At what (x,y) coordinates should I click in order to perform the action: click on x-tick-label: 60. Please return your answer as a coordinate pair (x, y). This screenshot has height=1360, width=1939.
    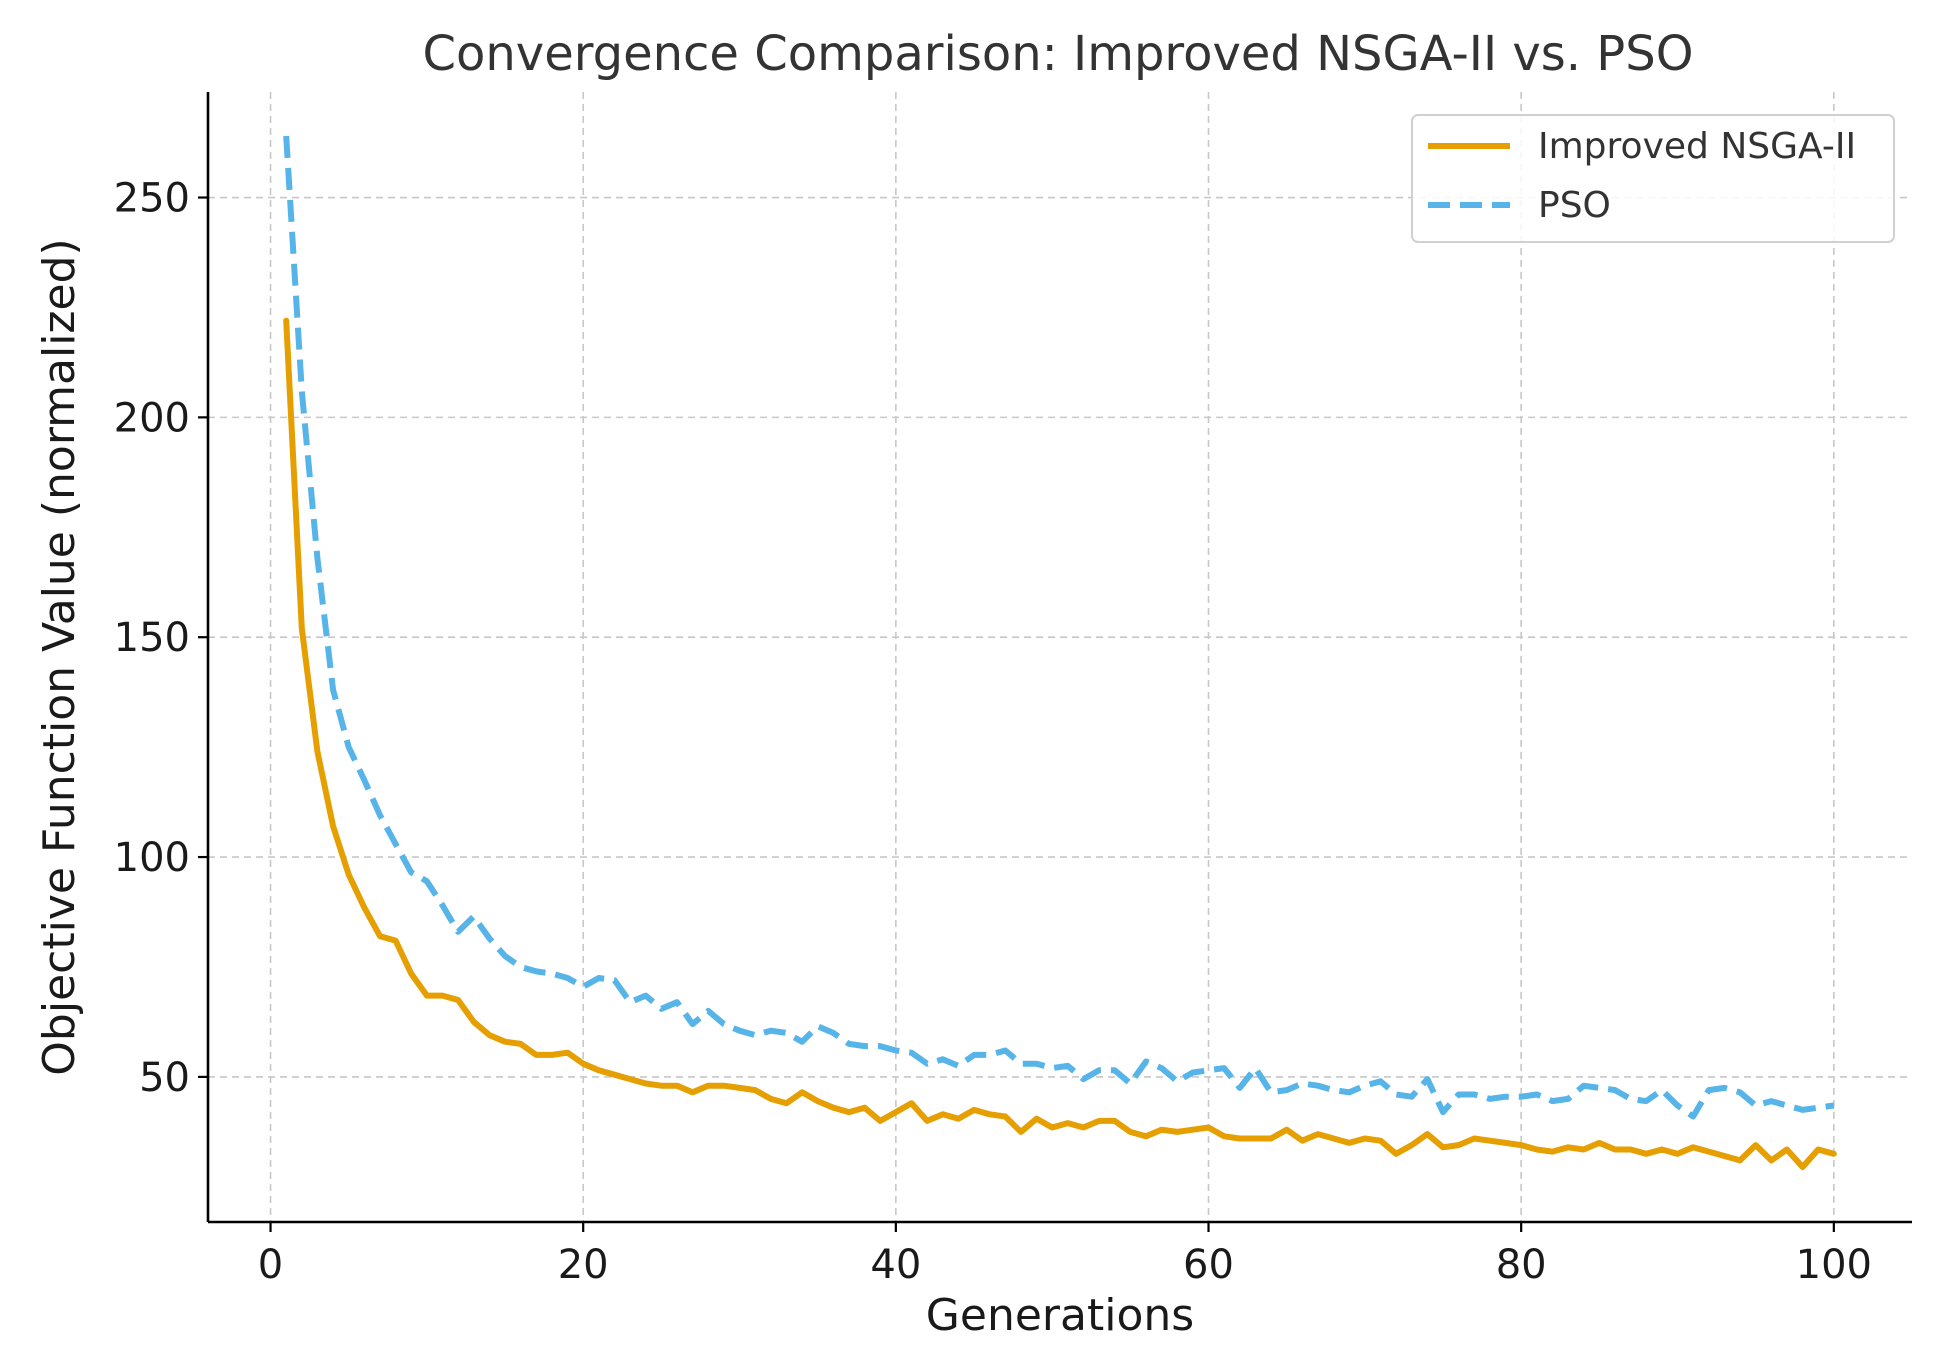
    Looking at the image, I should click on (1208, 1265).